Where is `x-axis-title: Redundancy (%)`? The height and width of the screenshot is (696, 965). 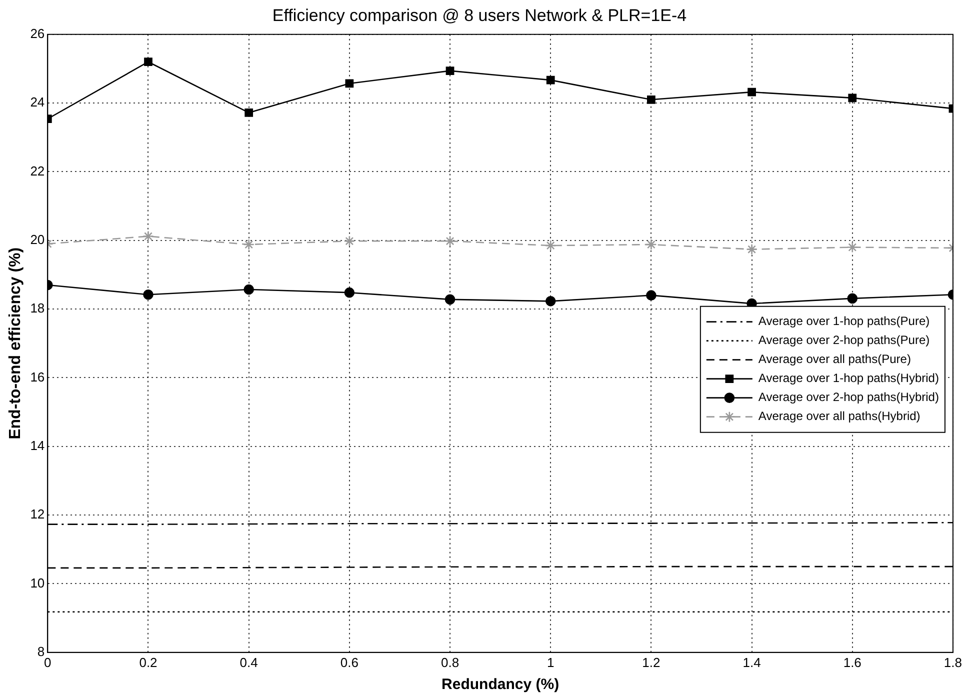
x-axis-title: Redundancy (%) is located at coordinates (501, 685).